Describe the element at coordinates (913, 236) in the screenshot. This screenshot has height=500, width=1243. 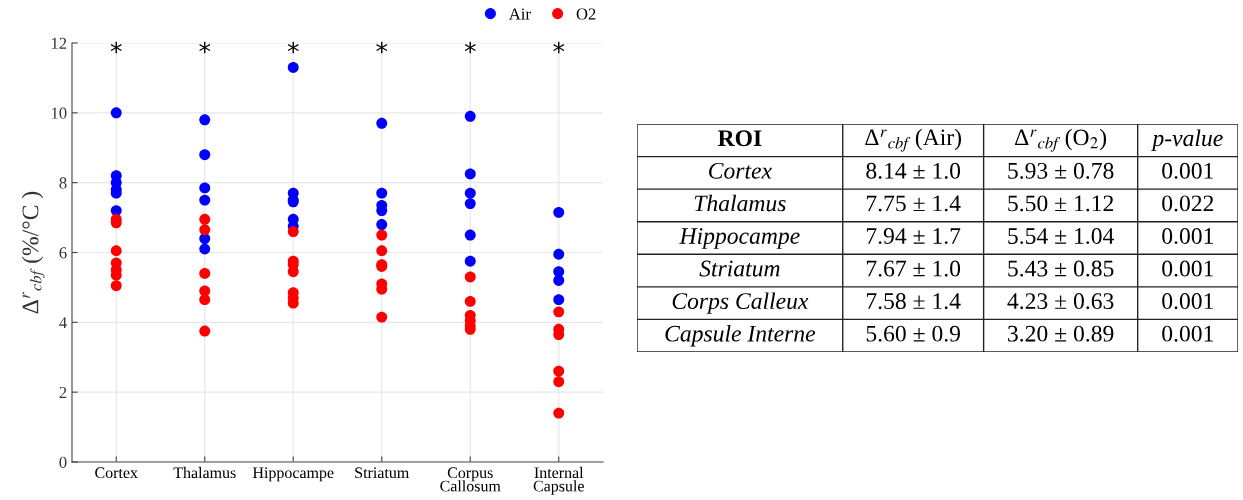
I see `text: 7.94 ± 1.7` at that location.